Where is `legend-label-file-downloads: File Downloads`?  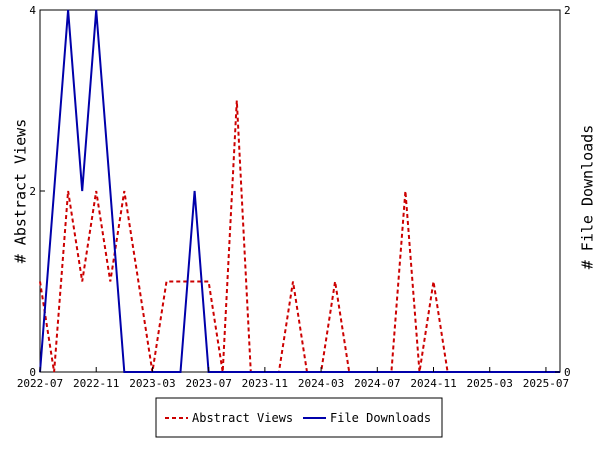
legend-label-file-downloads: File Downloads is located at coordinates (380, 418).